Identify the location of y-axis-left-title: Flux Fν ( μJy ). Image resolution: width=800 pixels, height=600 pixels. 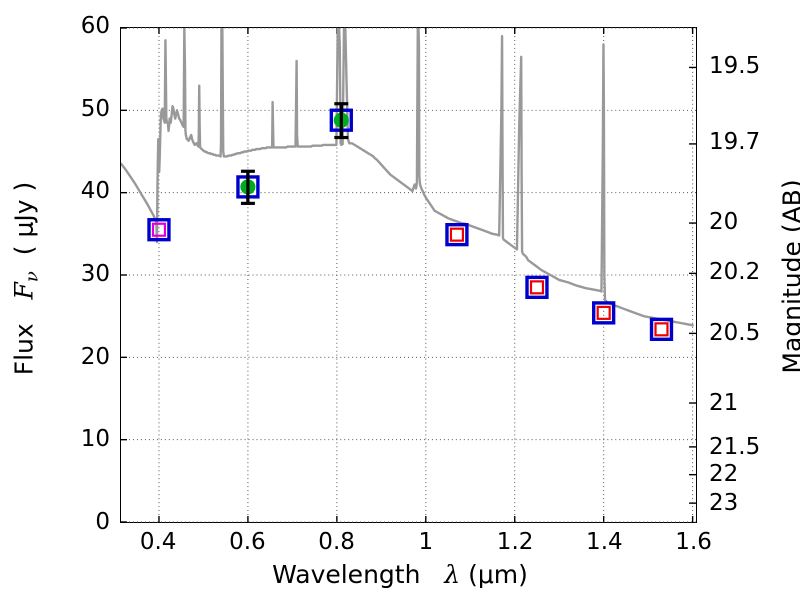
(25, 279).